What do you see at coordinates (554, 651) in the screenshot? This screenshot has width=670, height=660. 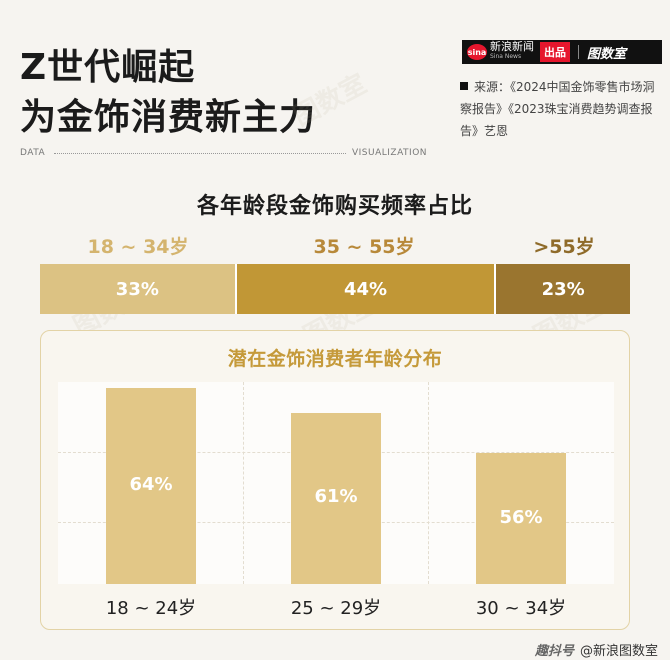 I see `footer-brand: 趣抖号` at bounding box center [554, 651].